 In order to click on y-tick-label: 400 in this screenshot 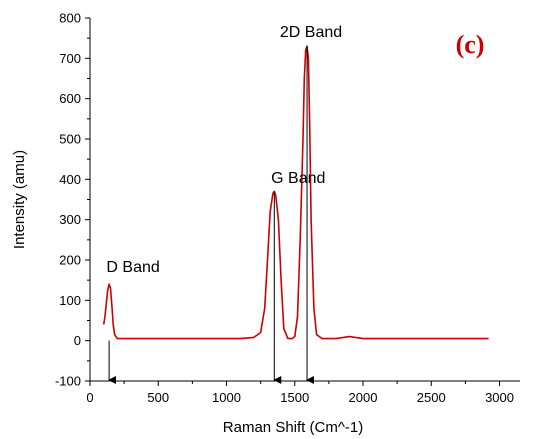, I will do `click(70, 179)`.